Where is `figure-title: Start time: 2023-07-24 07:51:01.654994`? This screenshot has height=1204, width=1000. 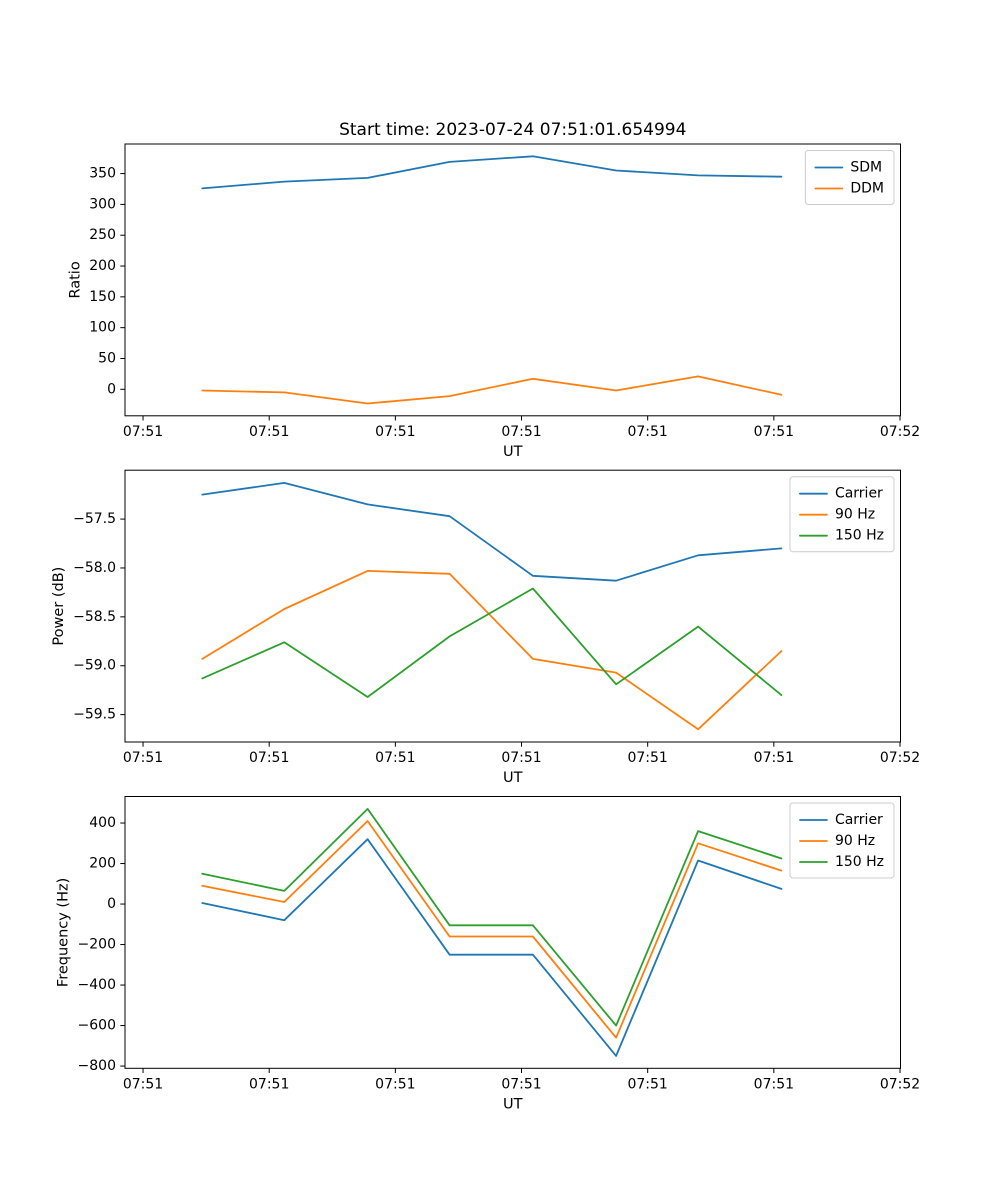 figure-title: Start time: 2023-07-24 07:51:01.654994 is located at coordinates (512, 130).